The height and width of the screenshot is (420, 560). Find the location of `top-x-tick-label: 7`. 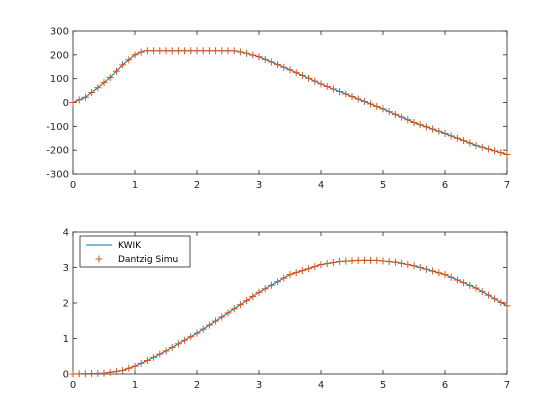

top-x-tick-label: 7 is located at coordinates (507, 185).